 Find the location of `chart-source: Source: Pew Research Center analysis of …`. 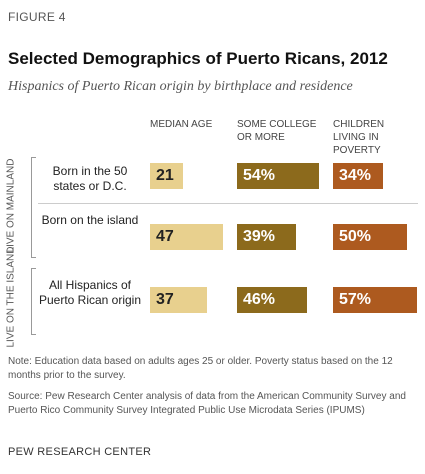

chart-source: Source: Pew Research Center analysis of … is located at coordinates (207, 403).